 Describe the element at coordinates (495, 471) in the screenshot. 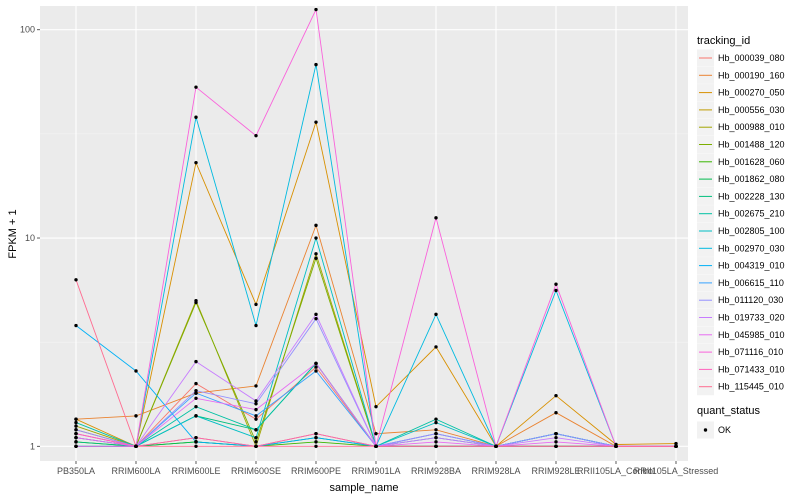

I see `x-tick-label: RRIM928LA` at that location.